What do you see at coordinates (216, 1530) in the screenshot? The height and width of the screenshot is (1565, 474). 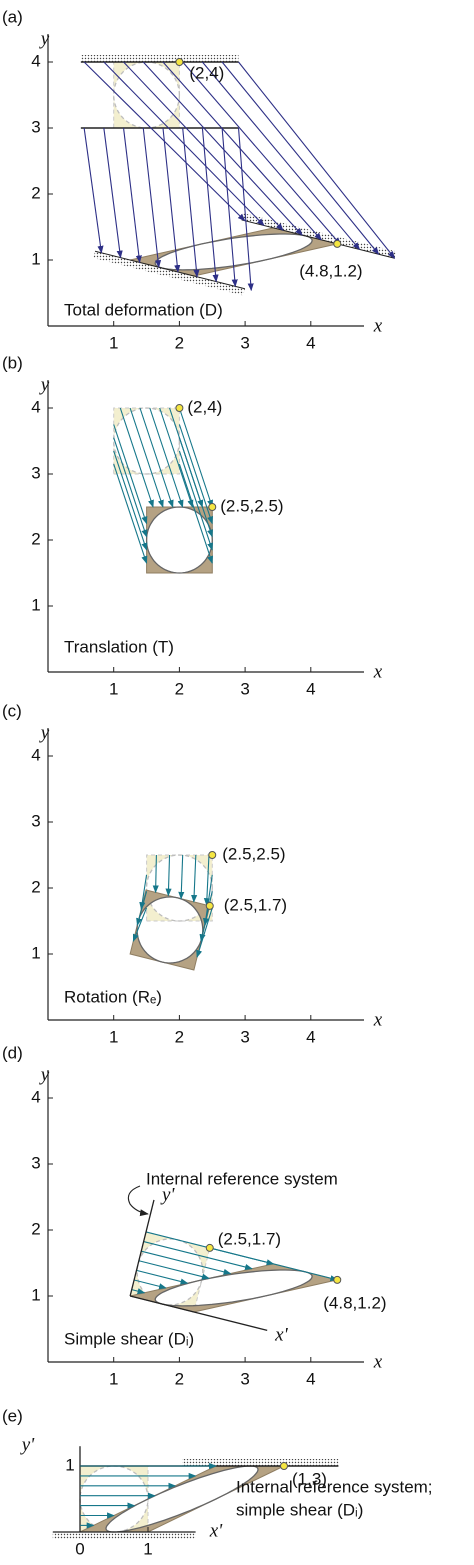 I see `x-axis-label: x'` at bounding box center [216, 1530].